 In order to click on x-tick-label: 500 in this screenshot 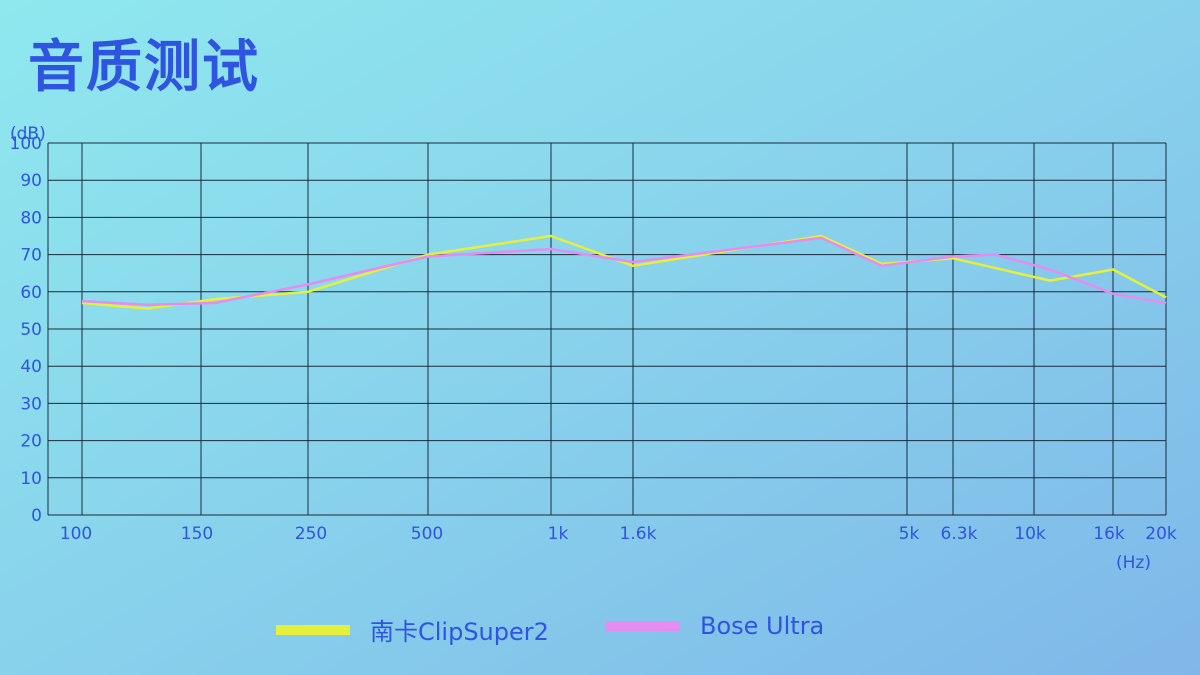, I will do `click(427, 534)`.